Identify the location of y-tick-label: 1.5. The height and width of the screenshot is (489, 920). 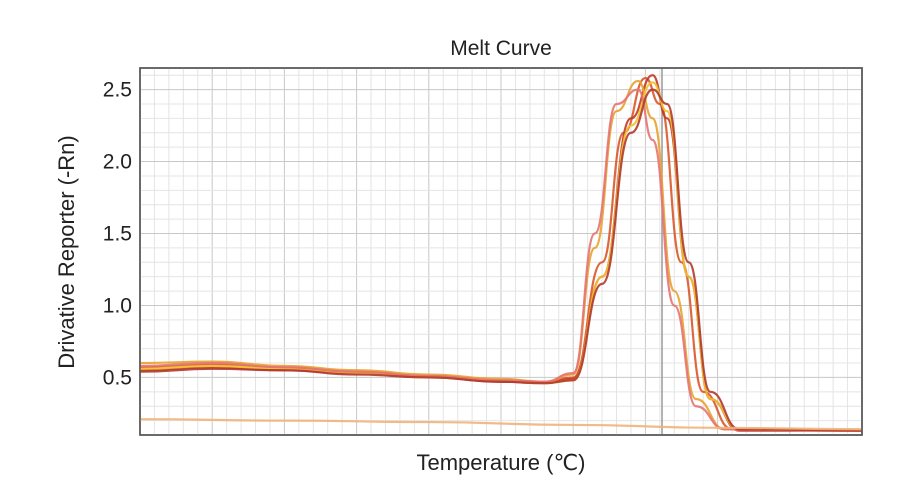
(117, 234).